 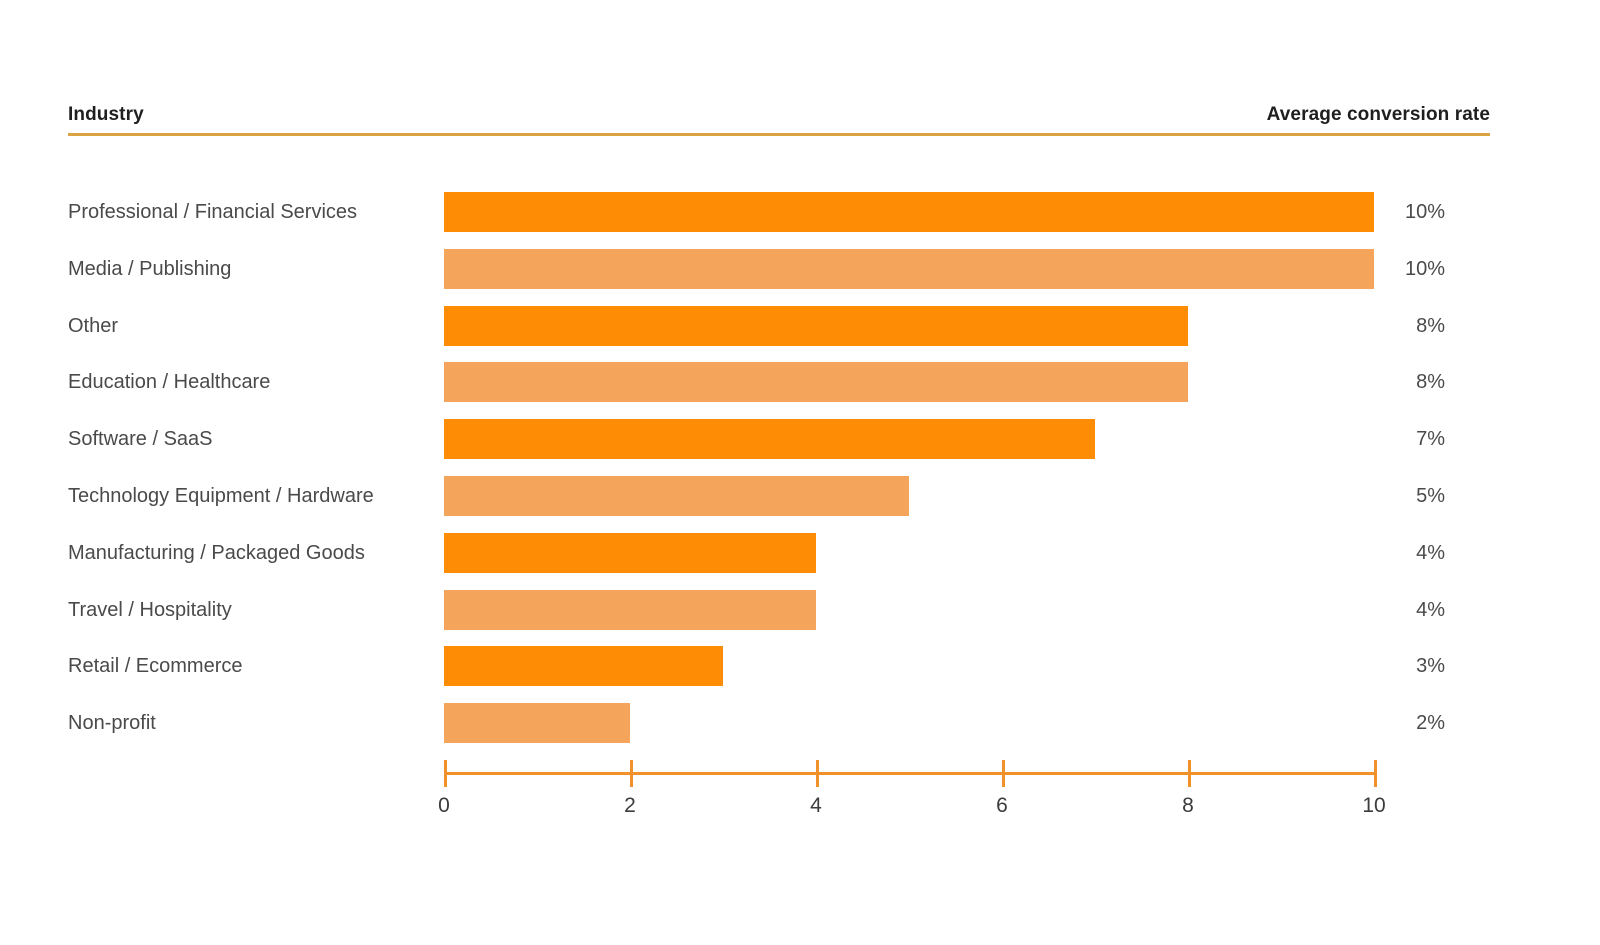 What do you see at coordinates (800, 666) in the screenshot?
I see `chart-row: Retail / Ecommerce 3%` at bounding box center [800, 666].